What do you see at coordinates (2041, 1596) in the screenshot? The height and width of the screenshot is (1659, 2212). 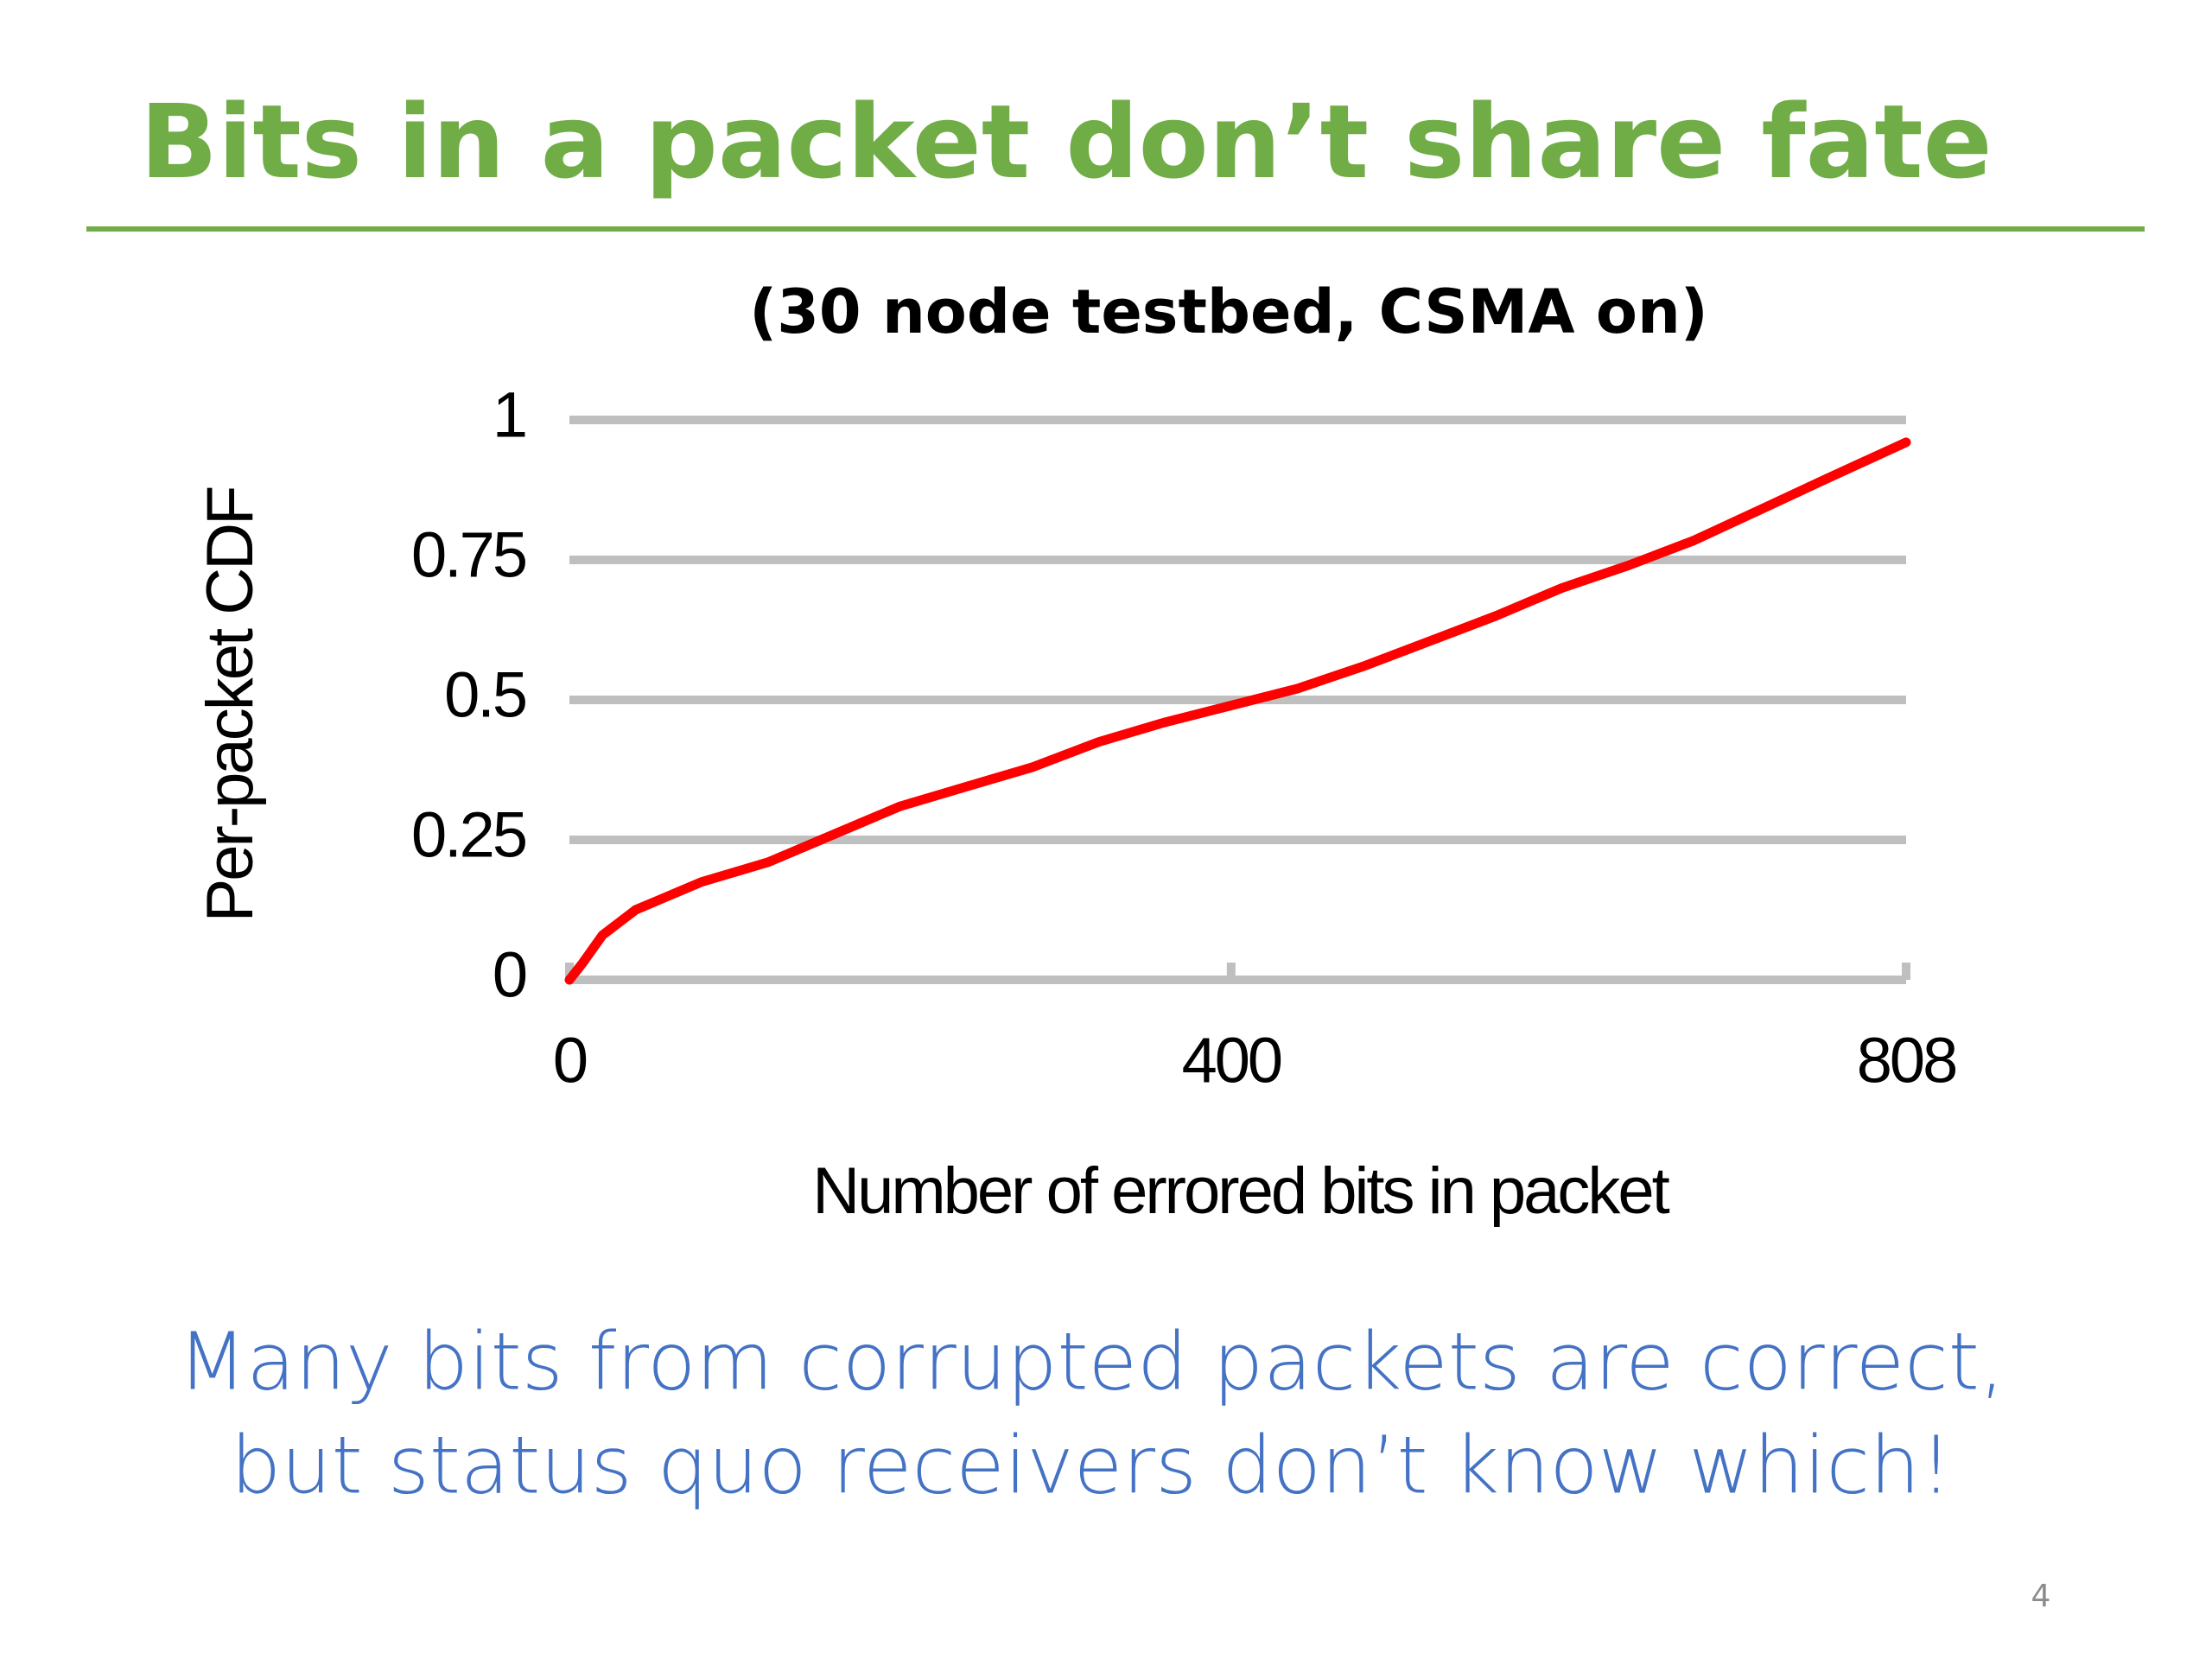 I see `page-number: 4` at bounding box center [2041, 1596].